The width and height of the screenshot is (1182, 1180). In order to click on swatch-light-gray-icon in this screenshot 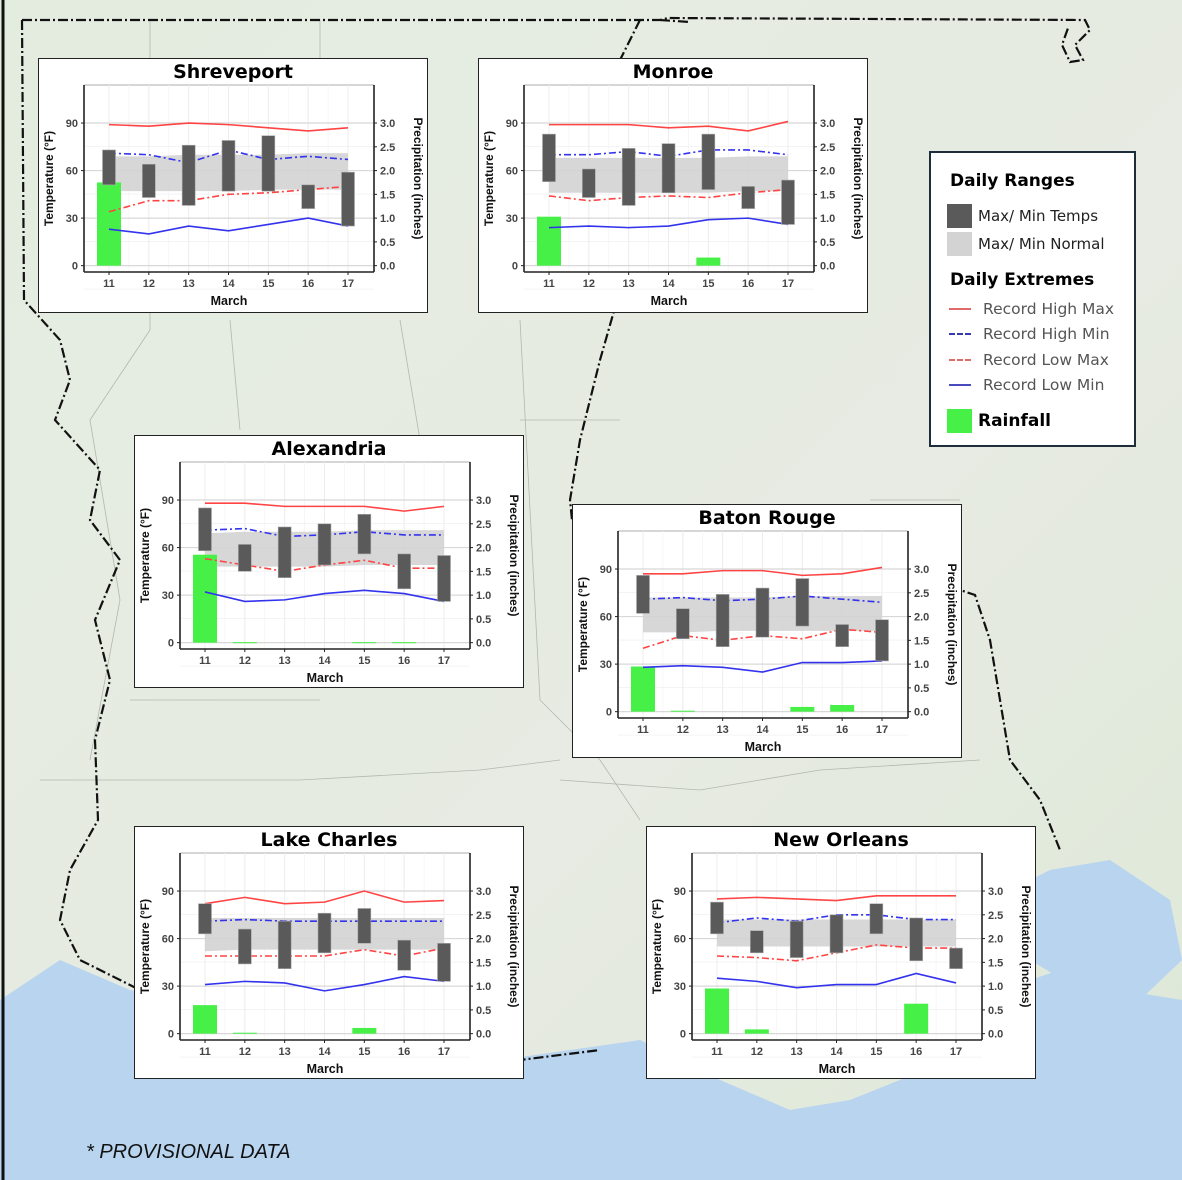, I will do `click(959, 244)`.